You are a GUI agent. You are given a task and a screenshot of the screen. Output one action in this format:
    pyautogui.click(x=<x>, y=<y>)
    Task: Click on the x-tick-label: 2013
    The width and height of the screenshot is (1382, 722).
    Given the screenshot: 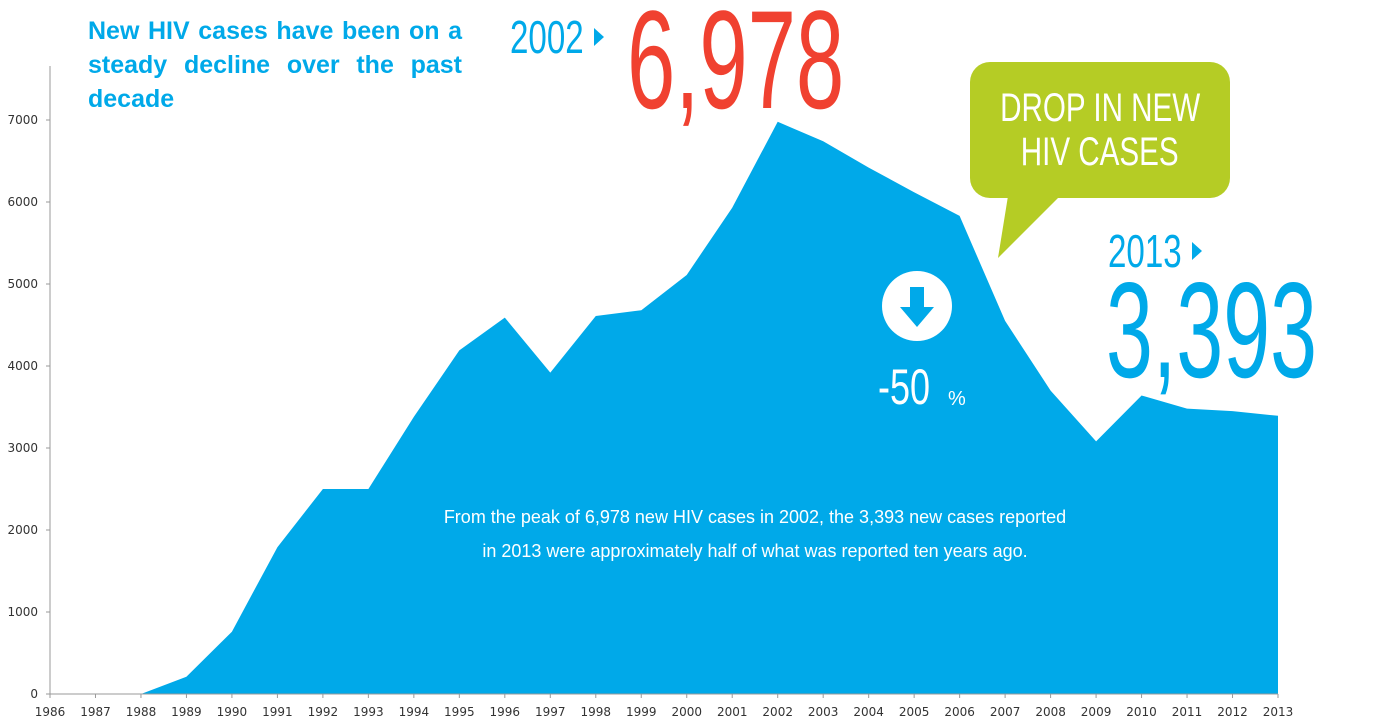 What is the action you would take?
    pyautogui.click(x=1278, y=712)
    